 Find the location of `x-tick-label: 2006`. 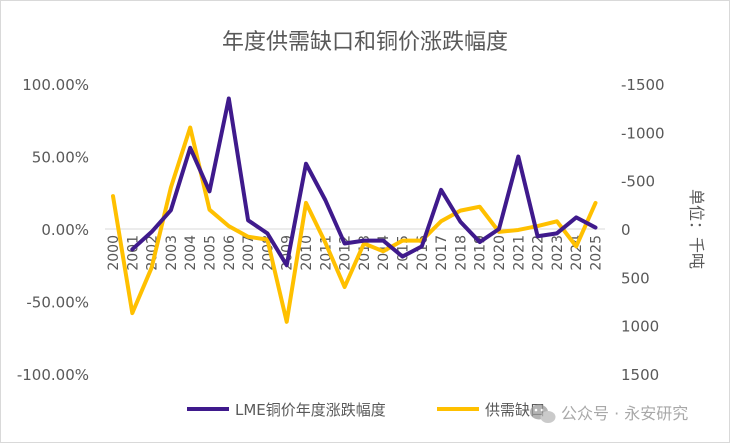

x-tick-label: 2006 is located at coordinates (230, 253).